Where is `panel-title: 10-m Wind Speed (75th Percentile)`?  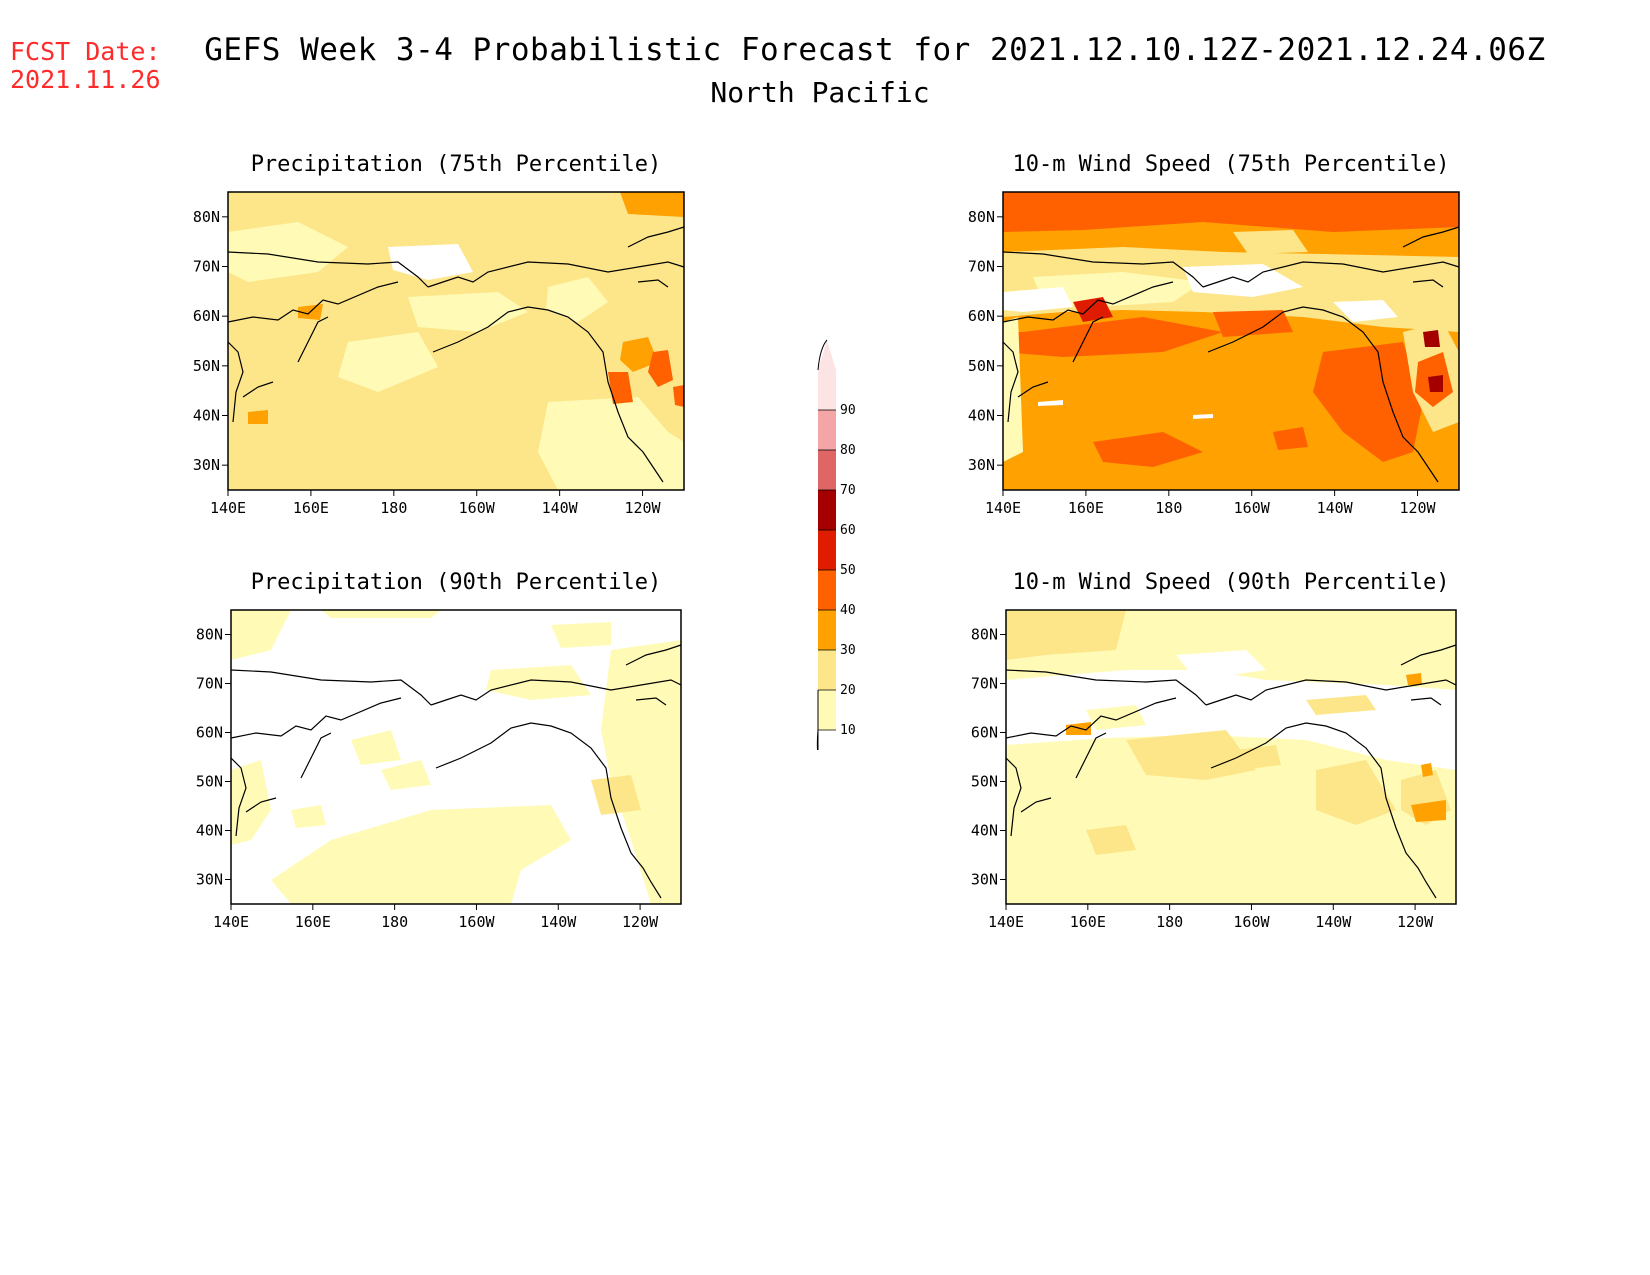
panel-title: 10-m Wind Speed (75th Percentile) is located at coordinates (1231, 164).